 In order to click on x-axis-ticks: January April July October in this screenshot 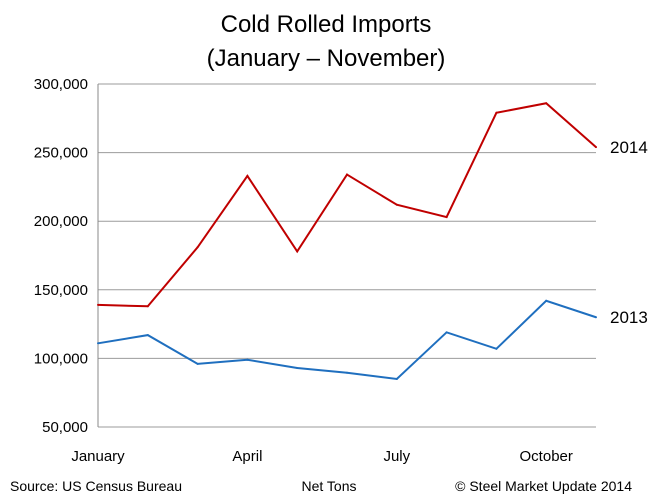, I will do `click(322, 456)`.